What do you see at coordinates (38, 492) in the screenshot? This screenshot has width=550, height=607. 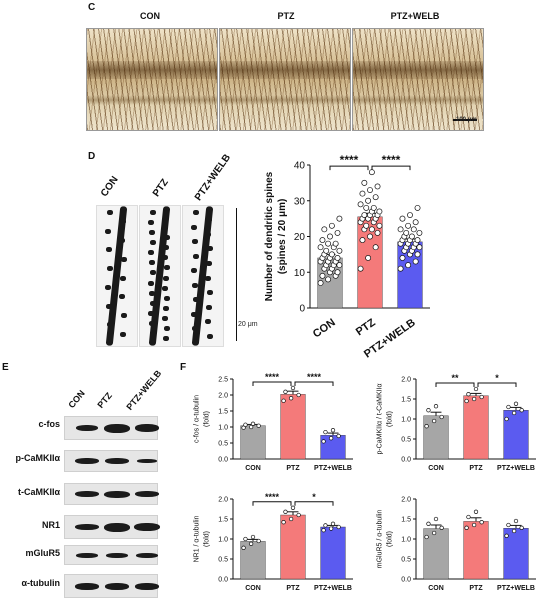 I see `wb-label-tcamkii: t-CaMKIIα` at bounding box center [38, 492].